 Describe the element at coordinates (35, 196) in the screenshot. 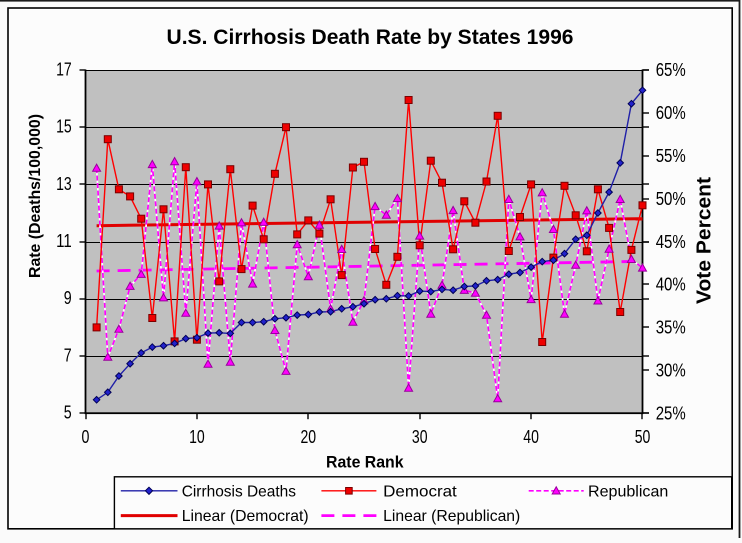

I see `svg-text: Rate (Deaths/100,000)` at that location.